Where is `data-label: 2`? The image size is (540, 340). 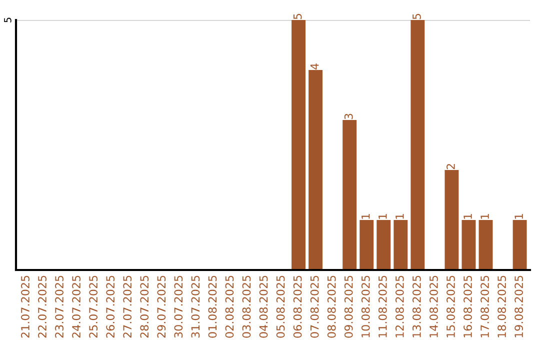 data-label: 2 is located at coordinates (450, 167).